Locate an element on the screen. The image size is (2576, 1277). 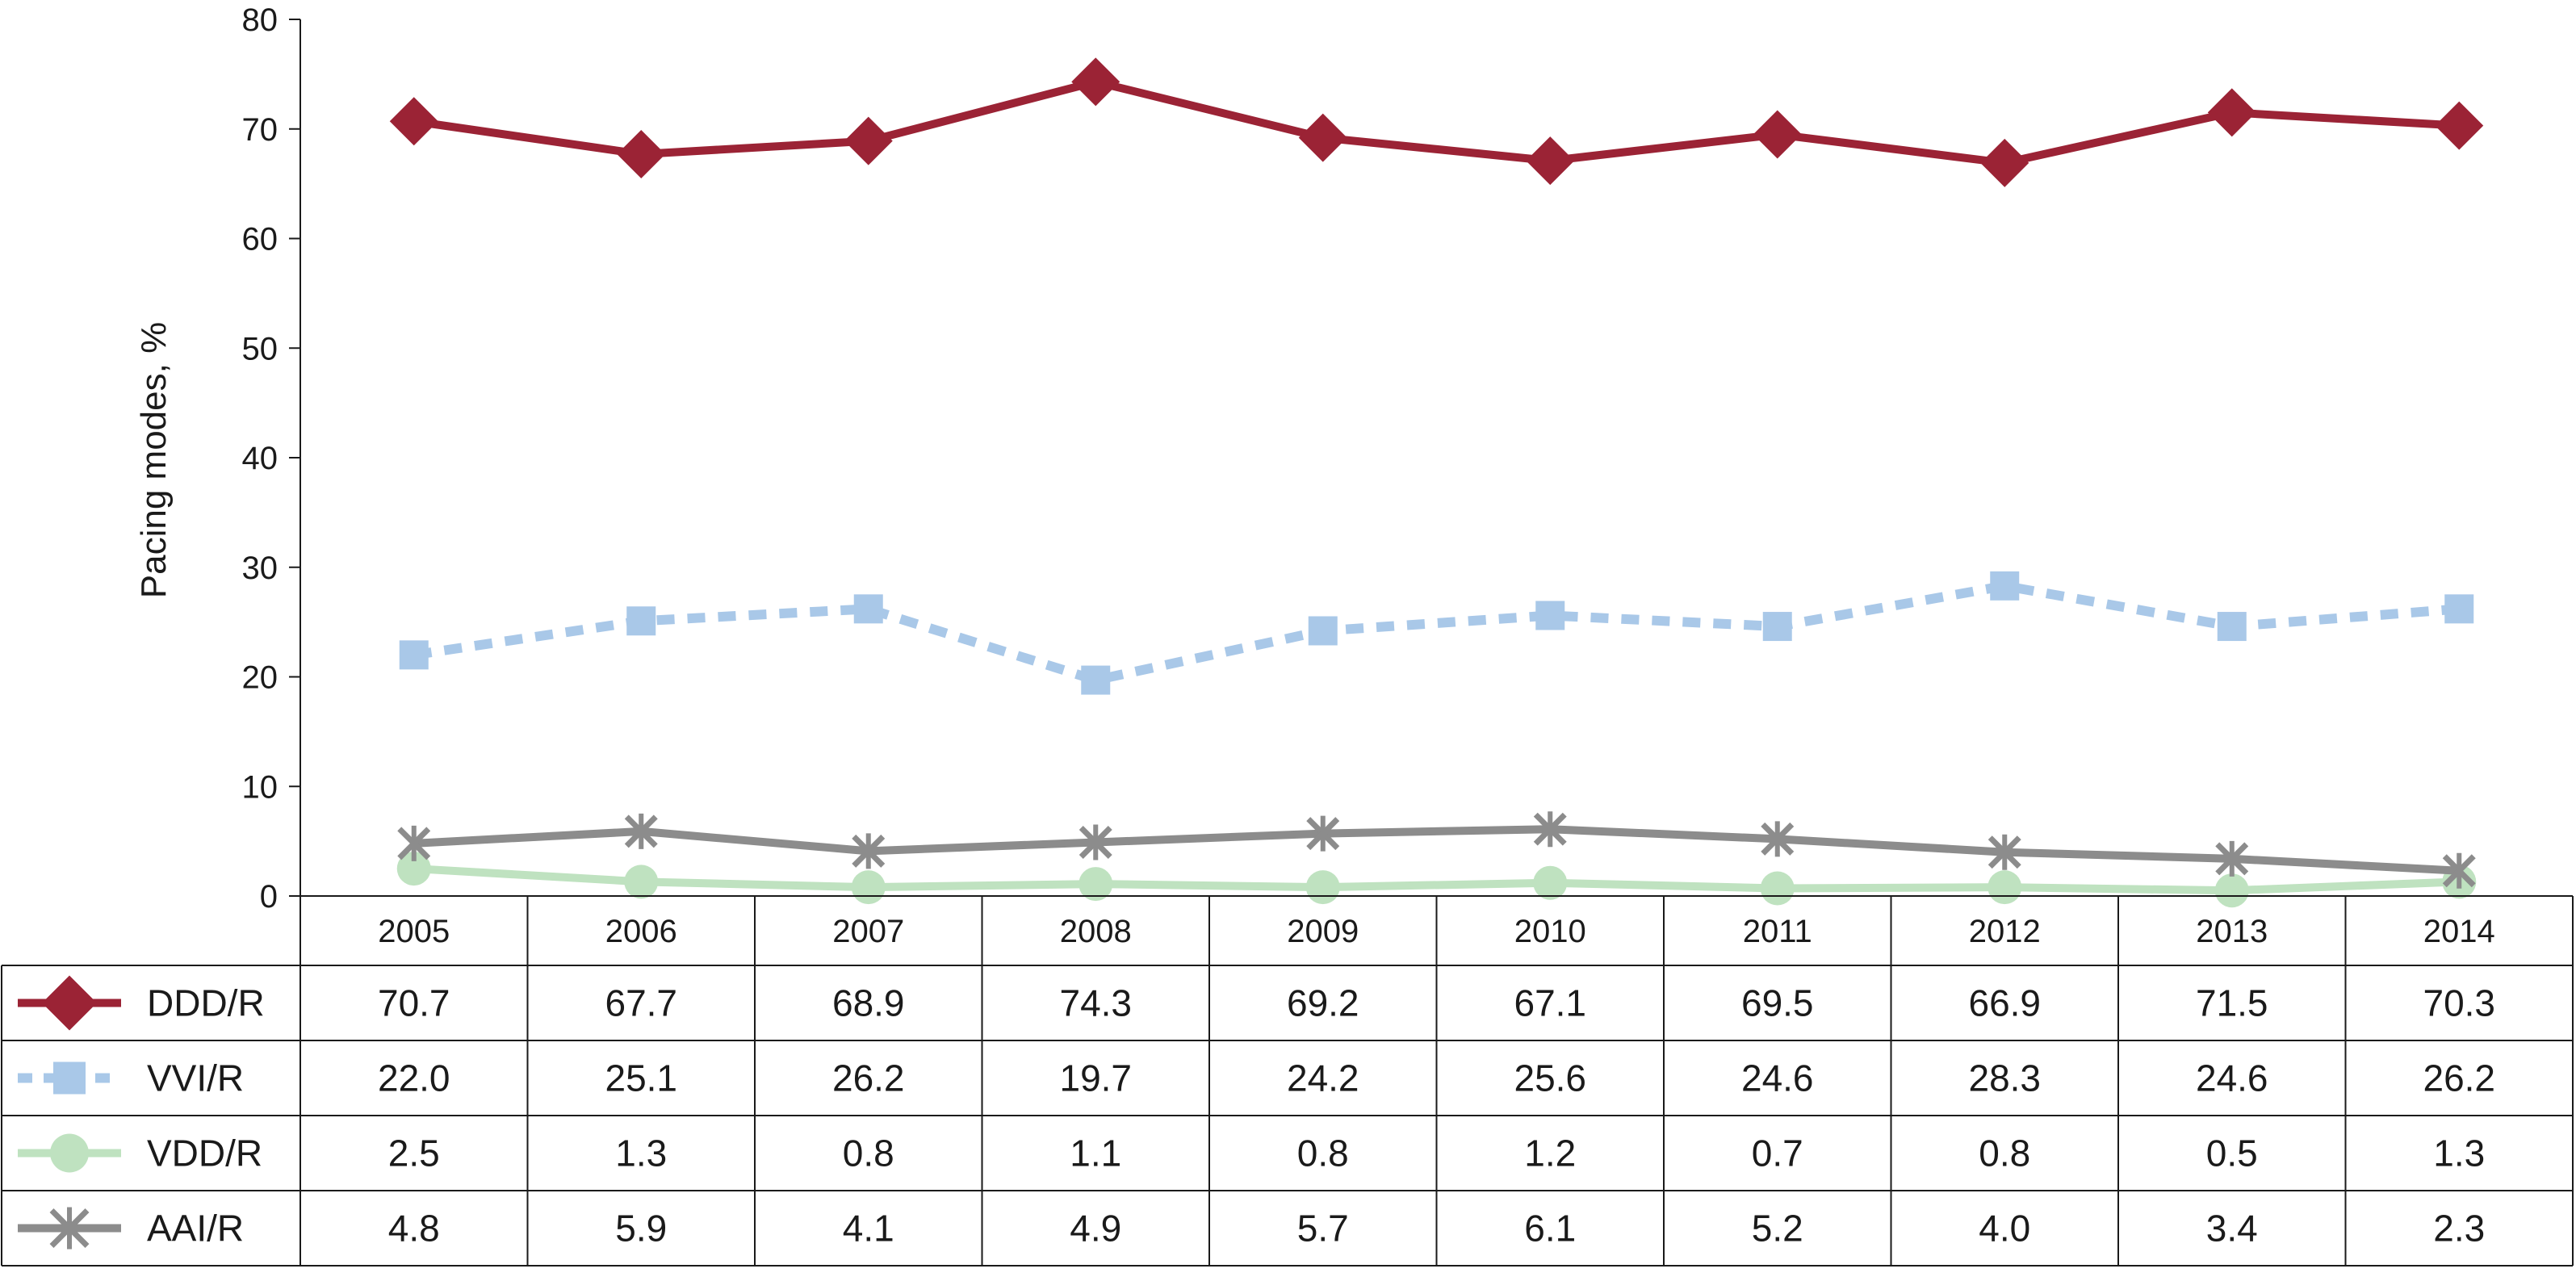
x-tick-label: 2008 is located at coordinates (1096, 931).